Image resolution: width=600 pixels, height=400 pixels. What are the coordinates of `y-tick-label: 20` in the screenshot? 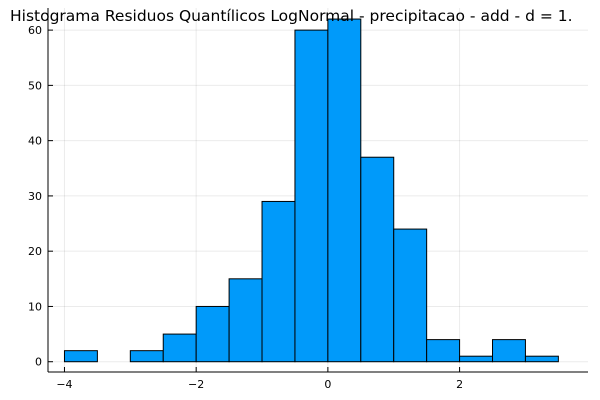 It's located at (35, 251).